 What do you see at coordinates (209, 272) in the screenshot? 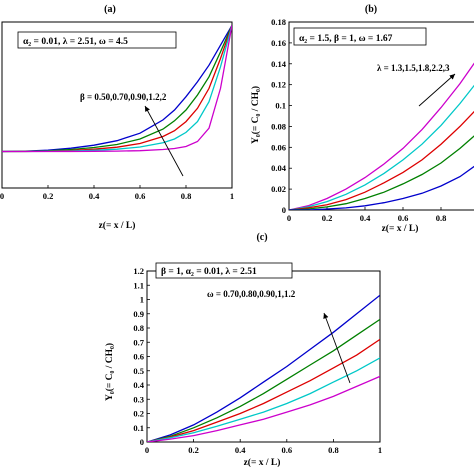
I see `parameter-box-text: β = 1, α₂ = 0.01, λ = 2.51` at bounding box center [209, 272].